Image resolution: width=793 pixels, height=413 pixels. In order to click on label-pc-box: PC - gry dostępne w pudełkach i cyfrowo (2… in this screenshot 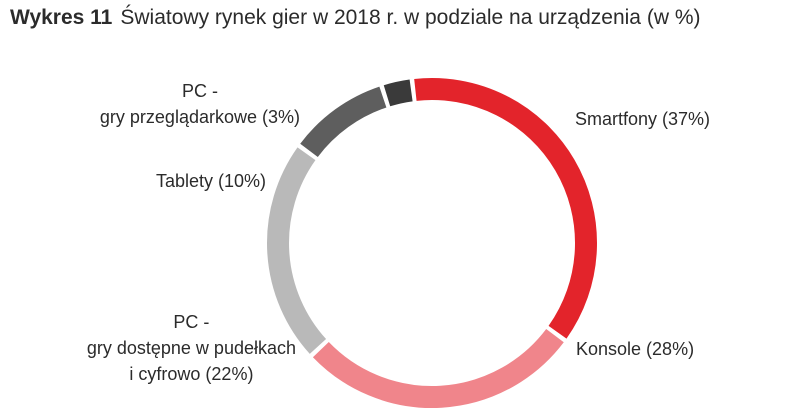, I will do `click(191, 348)`.